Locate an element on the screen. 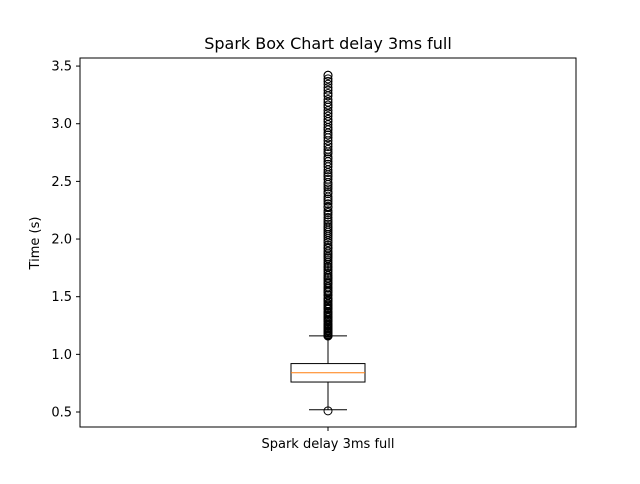 The width and height of the screenshot is (640, 484). chart-title: Spark Box Chart delay 3ms full is located at coordinates (328, 43).